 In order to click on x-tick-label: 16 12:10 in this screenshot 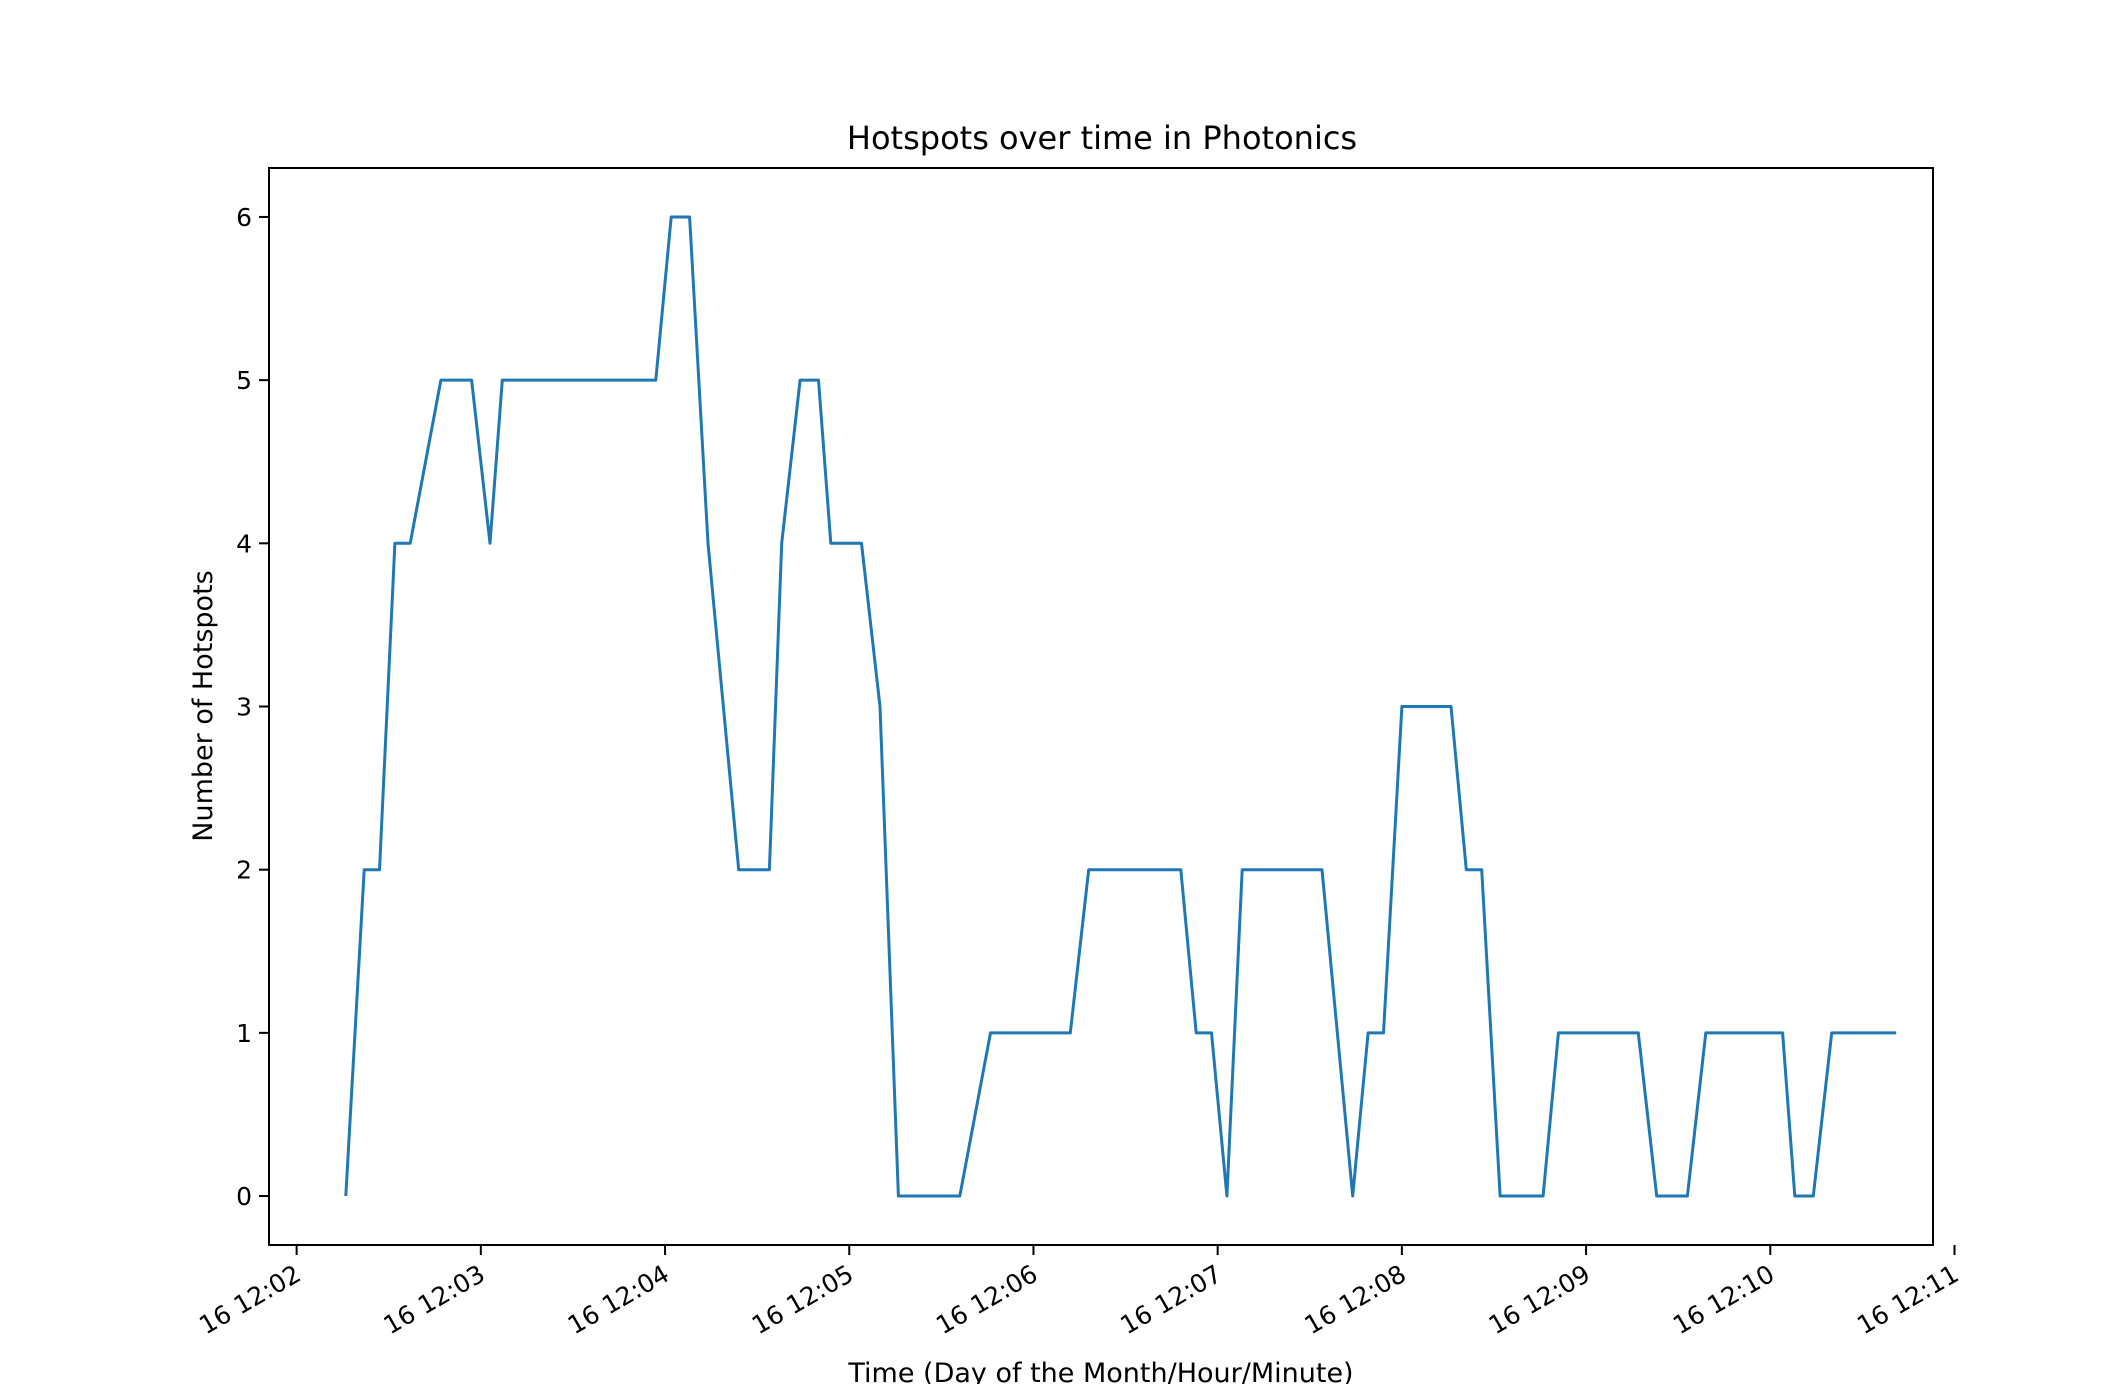, I will do `click(1723, 1299)`.